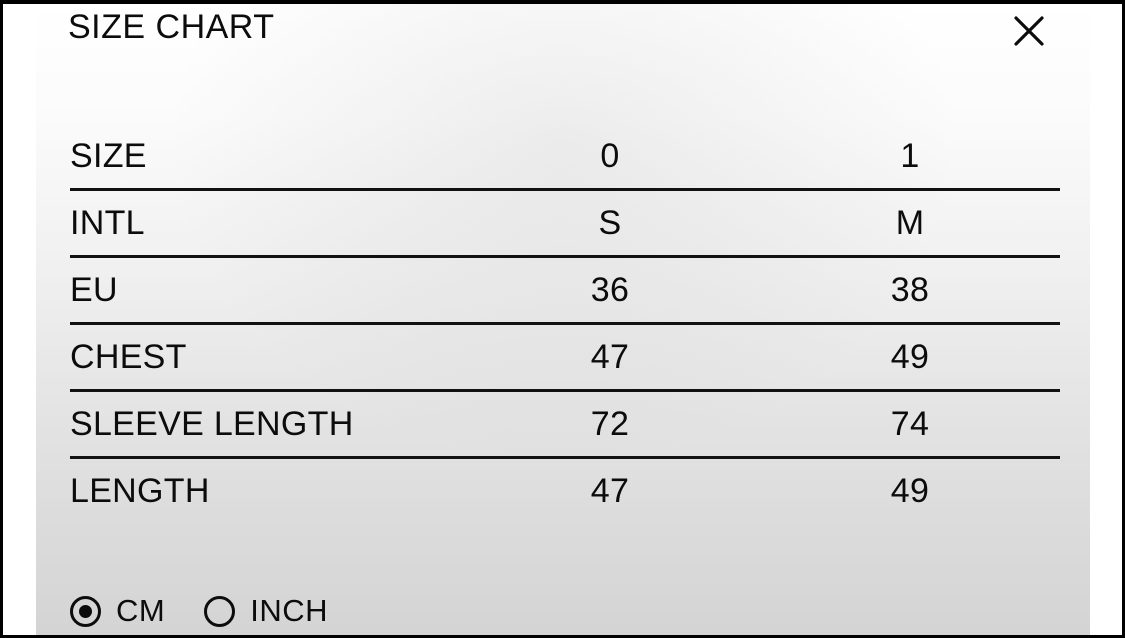  I want to click on row-value-col1: 38, so click(910, 289).